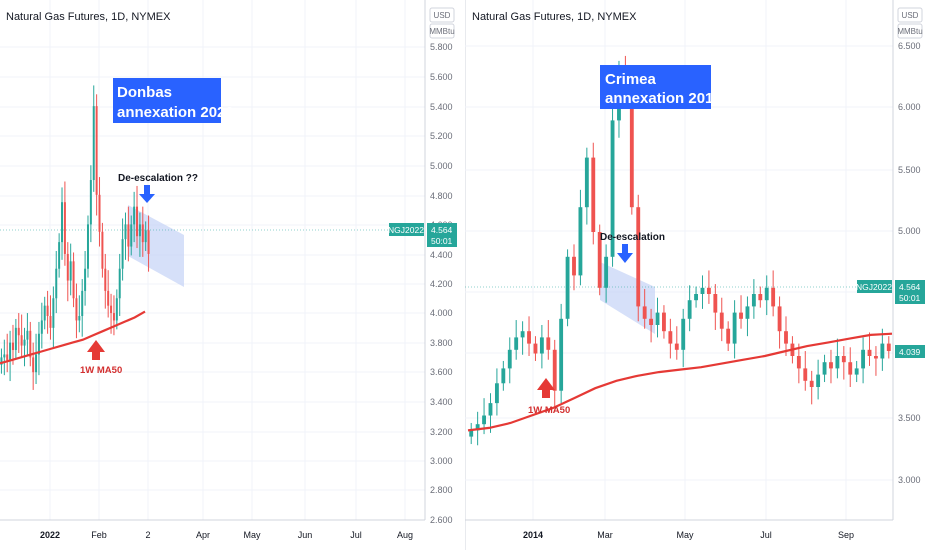  Describe the element at coordinates (663, 98) in the screenshot. I see `right-event-line2: annexation 2014` at that location.